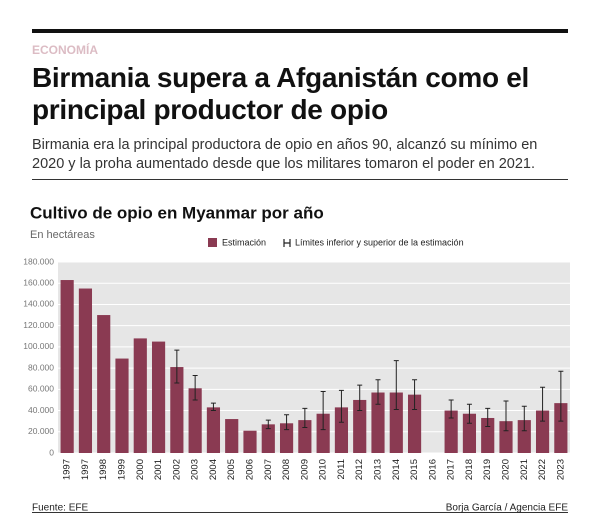  Describe the element at coordinates (323, 469) in the screenshot. I see `x-tick-label: 2010` at that location.